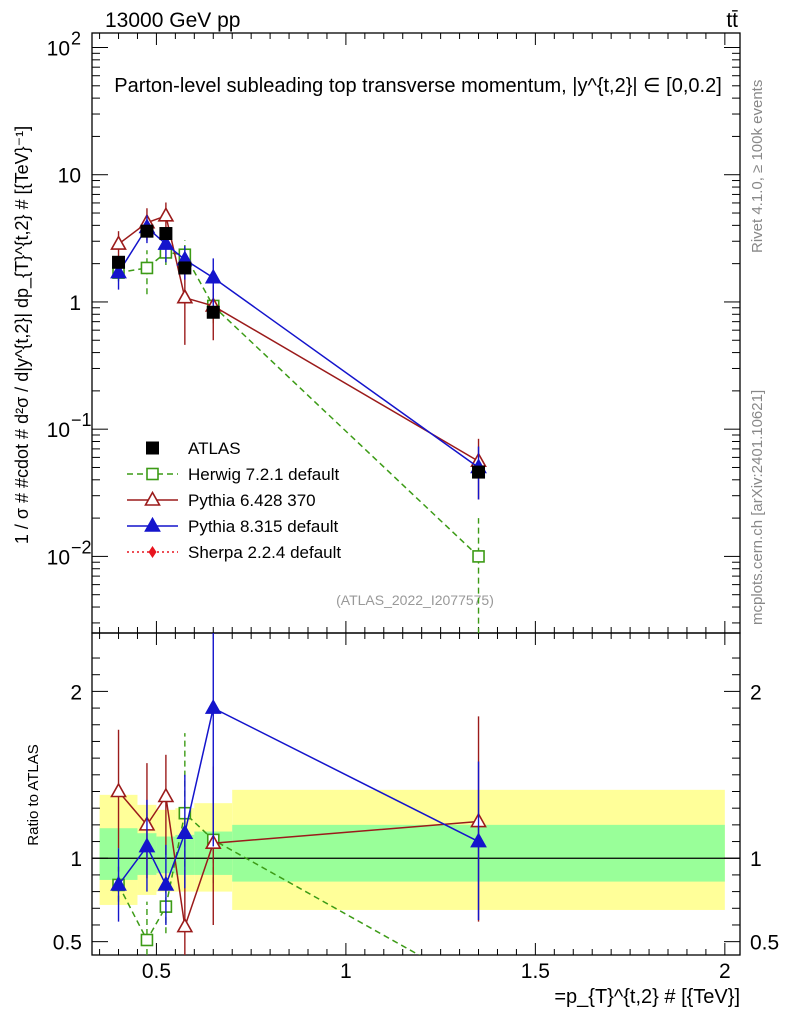  I want to click on series-3-line, so click(298, 347).